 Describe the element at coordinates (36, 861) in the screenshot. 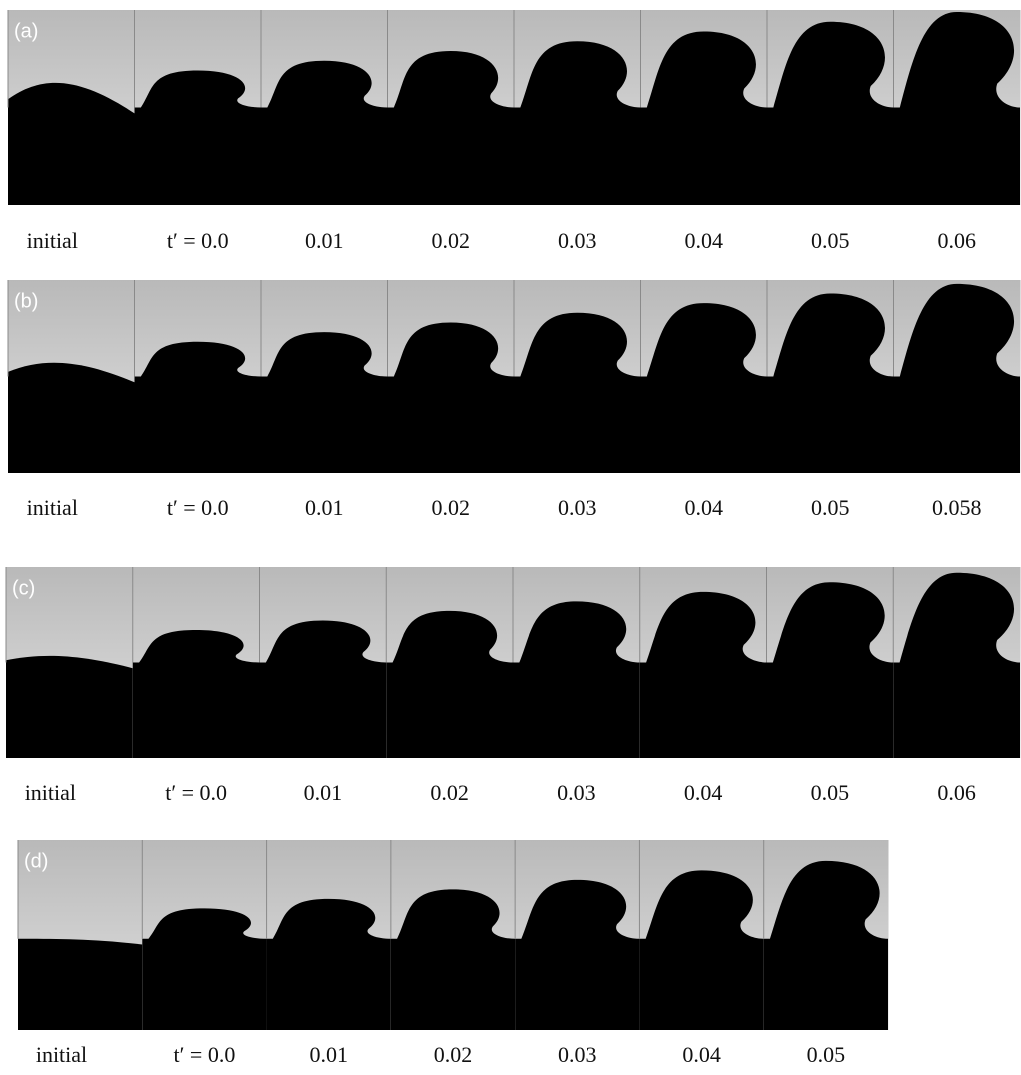

I see `panel-label: (d)` at that location.